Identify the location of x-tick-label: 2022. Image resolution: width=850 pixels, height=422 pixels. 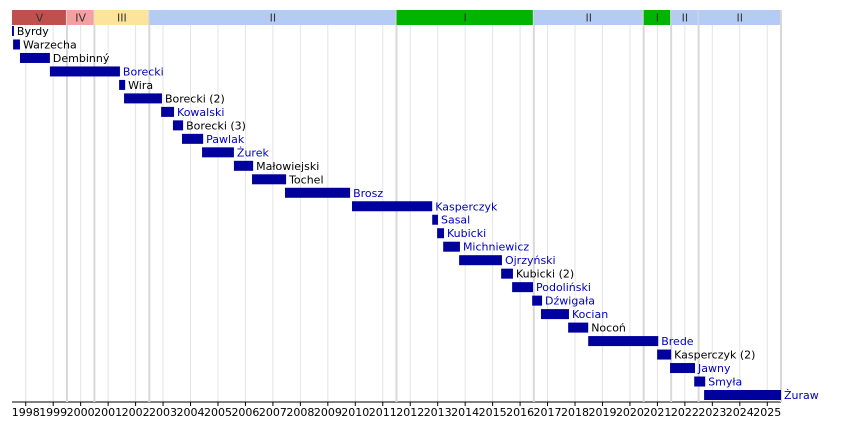
(685, 412).